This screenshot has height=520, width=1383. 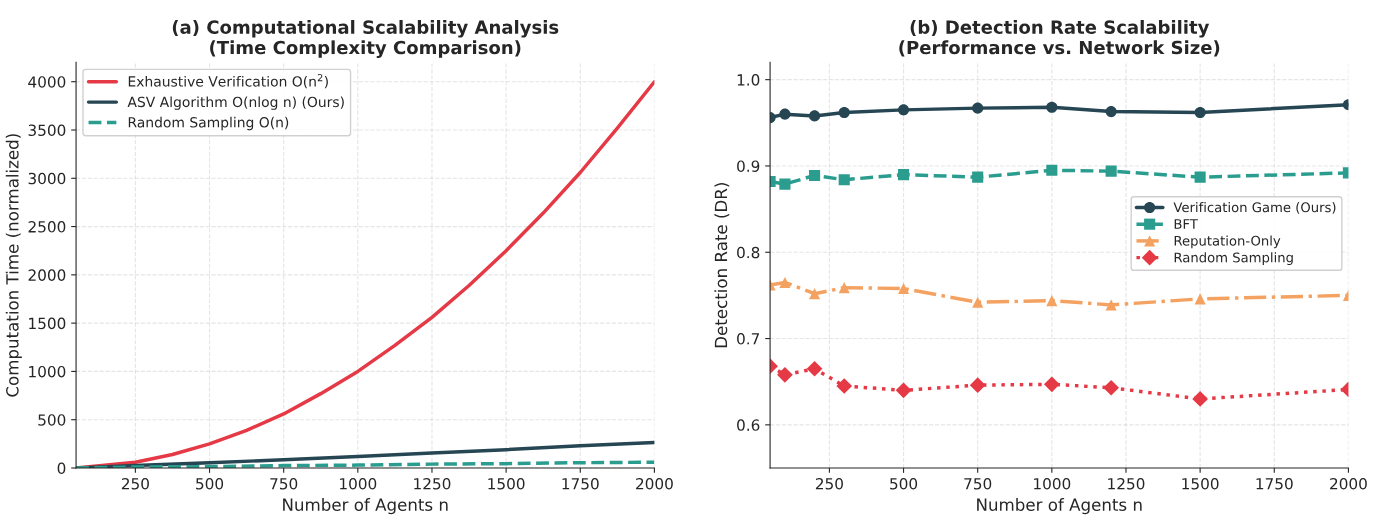 I want to click on legend-label: Exhaustive Verification O(n$^{2}$), so click(x=228, y=81).